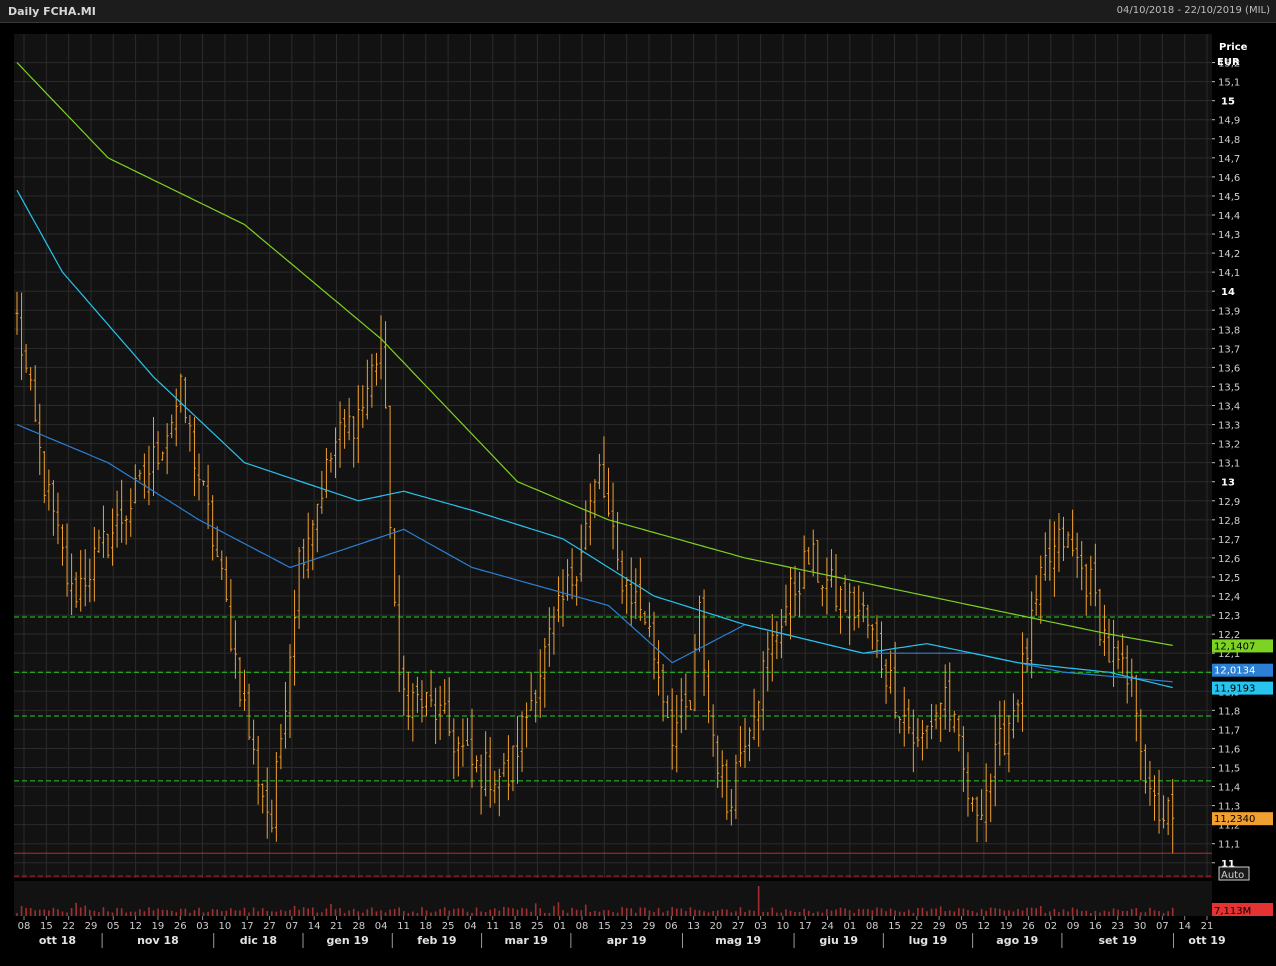 This screenshot has width=1276, height=966. I want to click on x-tick-label: 04, so click(470, 926).